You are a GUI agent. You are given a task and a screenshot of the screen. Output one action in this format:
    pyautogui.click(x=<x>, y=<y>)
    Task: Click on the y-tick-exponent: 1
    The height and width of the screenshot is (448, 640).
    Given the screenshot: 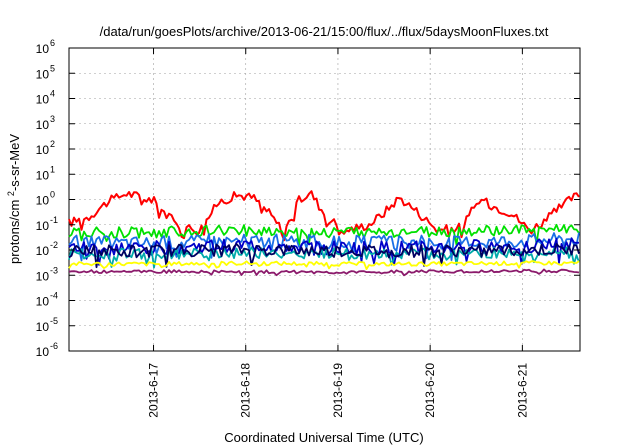 What is the action you would take?
    pyautogui.click(x=52, y=169)
    